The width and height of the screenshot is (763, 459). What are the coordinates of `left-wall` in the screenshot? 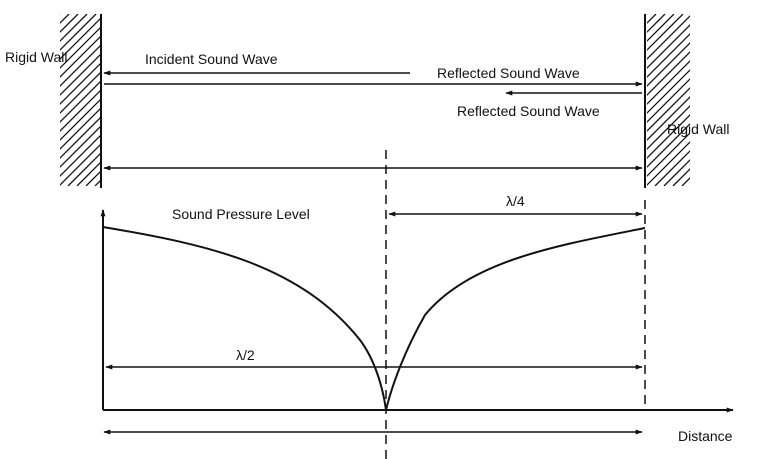 It's located at (168, 101).